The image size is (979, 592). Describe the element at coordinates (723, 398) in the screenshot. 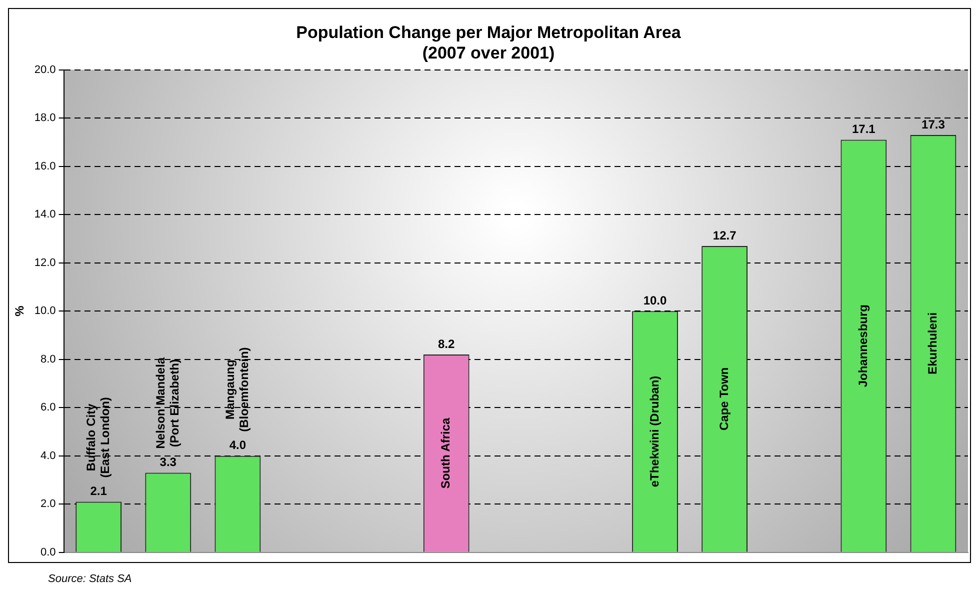

I see `x-tick-label: Cape Town` at that location.